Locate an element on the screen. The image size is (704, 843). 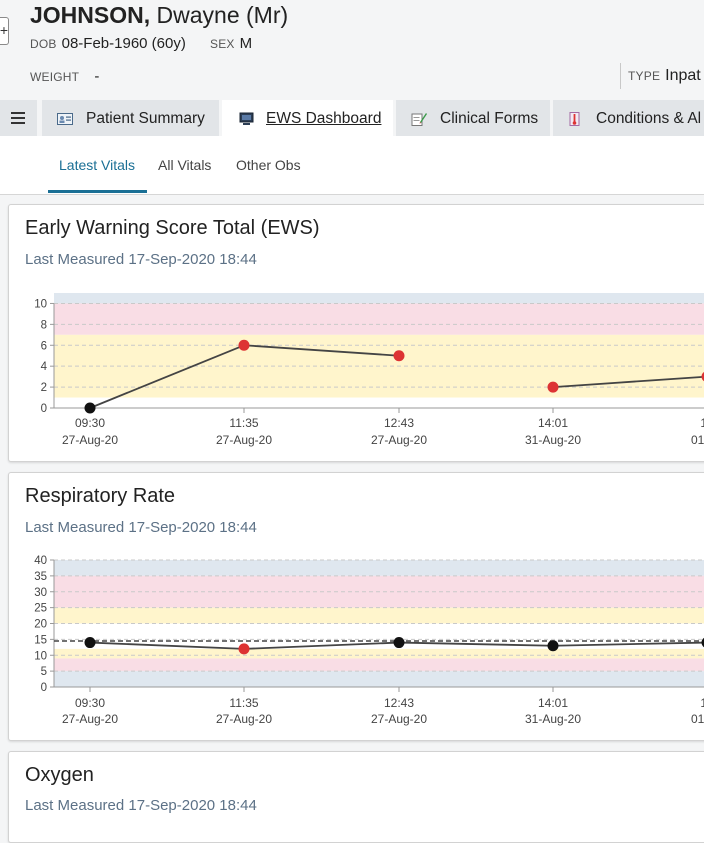
thermometer-icon is located at coordinates (575, 119).